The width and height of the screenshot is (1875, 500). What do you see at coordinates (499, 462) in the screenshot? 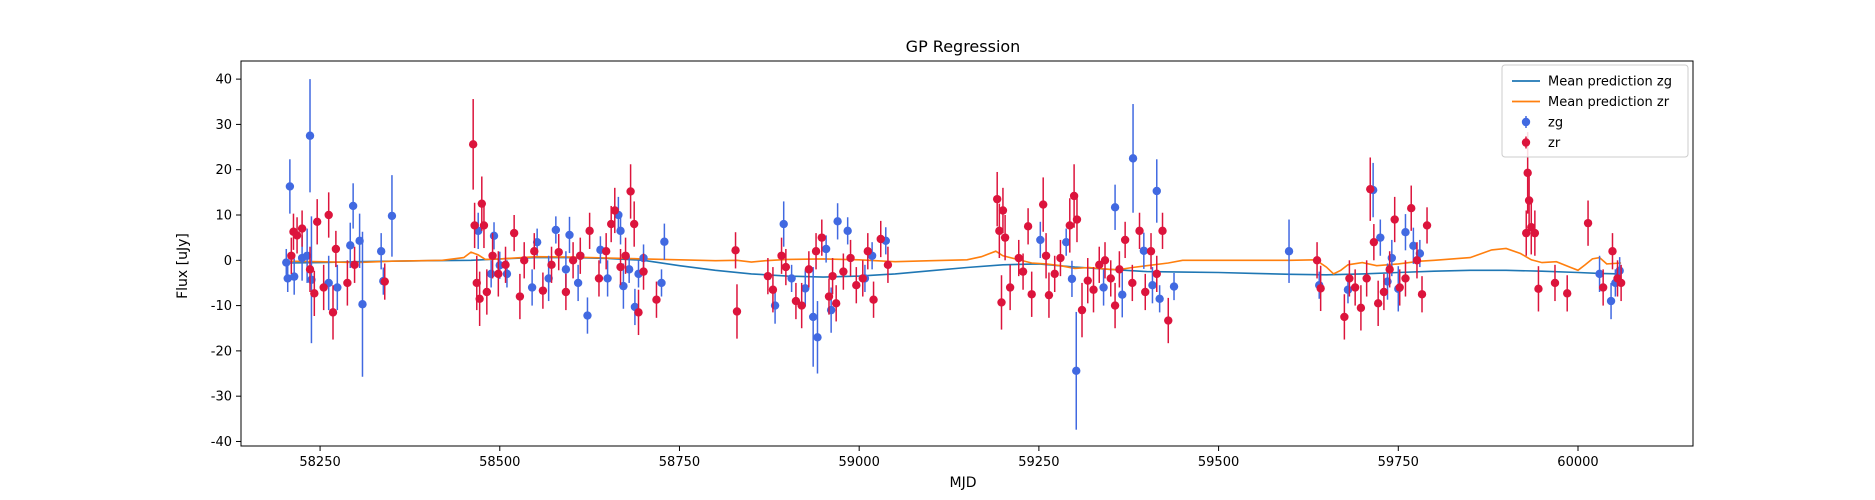
I see `x-tick-label: 58500` at bounding box center [499, 462].